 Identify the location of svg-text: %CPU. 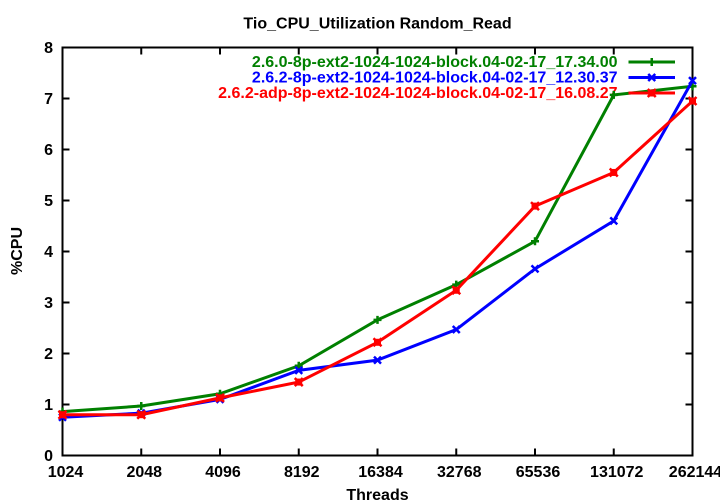
(17, 251).